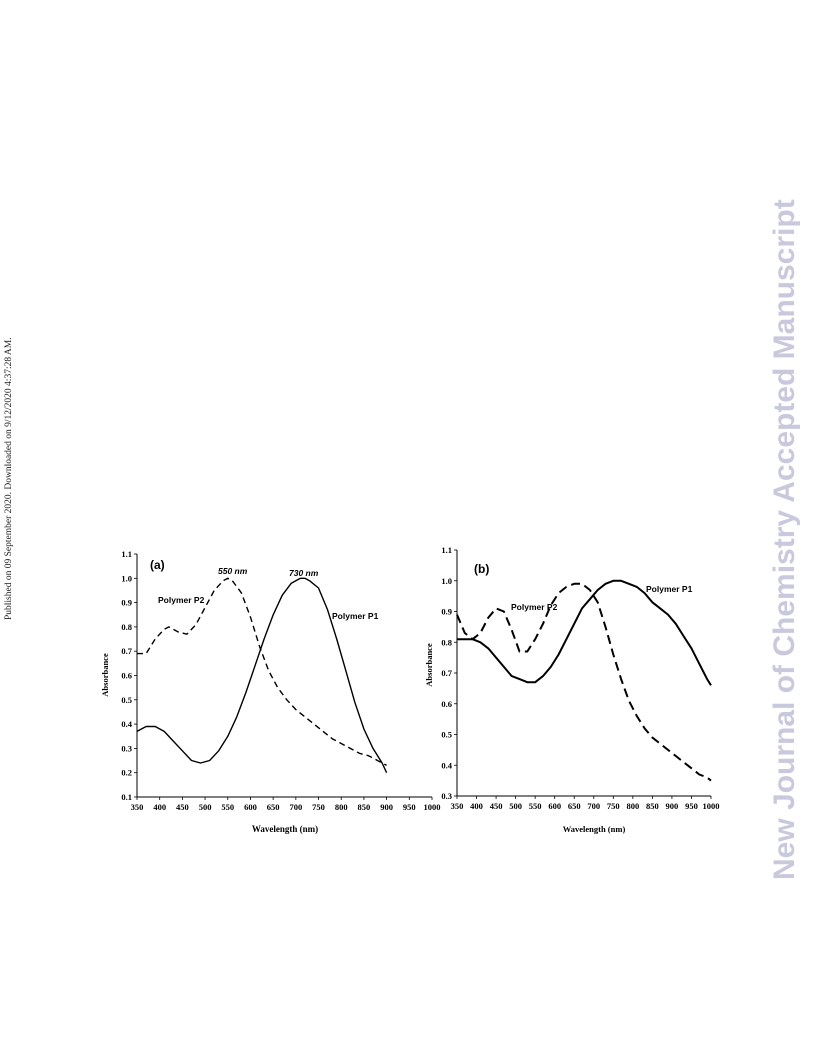 This screenshot has width=816, height=1056. I want to click on panel-b-series-polymer-p2, so click(584, 682).